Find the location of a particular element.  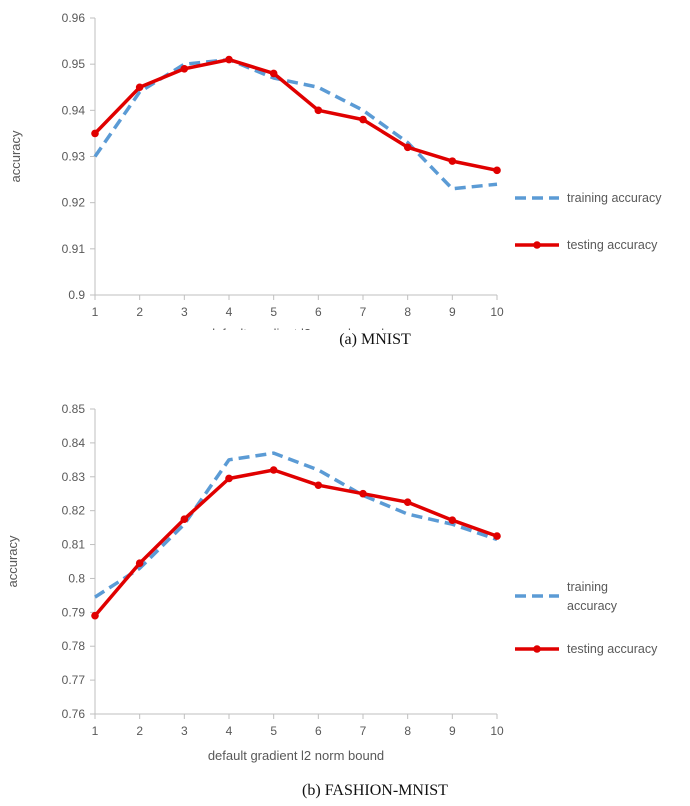

caption-mnist: (a) MNIST is located at coordinates (375, 339).